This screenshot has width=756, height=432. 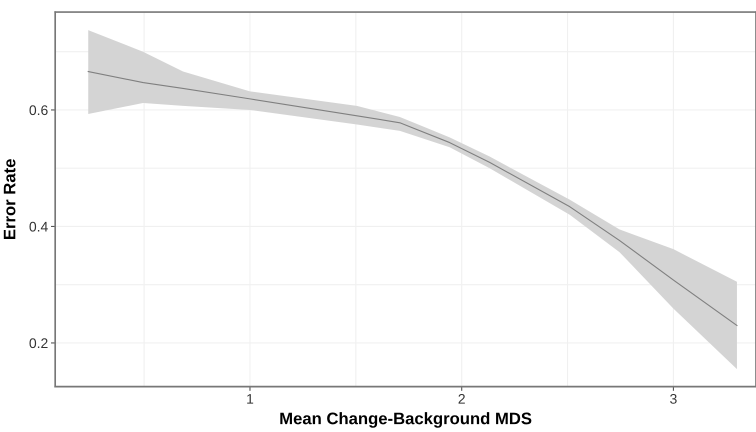 What do you see at coordinates (673, 399) in the screenshot?
I see `x-tick-label: 3` at bounding box center [673, 399].